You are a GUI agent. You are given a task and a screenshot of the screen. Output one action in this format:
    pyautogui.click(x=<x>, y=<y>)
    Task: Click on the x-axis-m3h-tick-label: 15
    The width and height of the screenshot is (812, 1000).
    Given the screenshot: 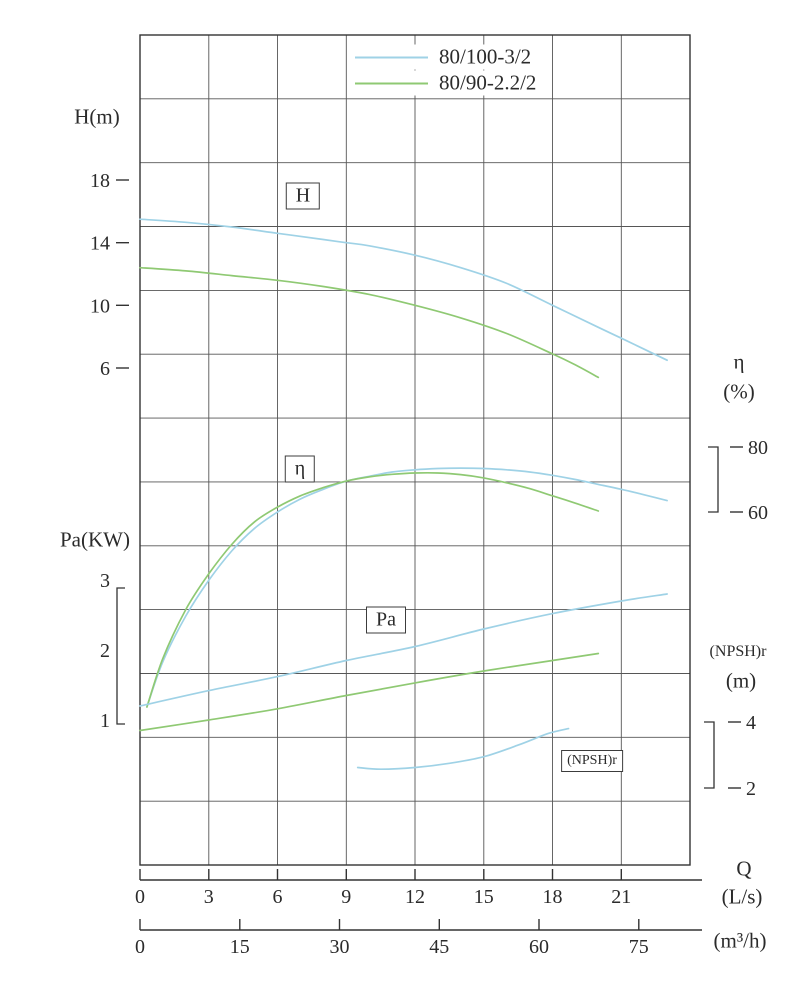 What is the action you would take?
    pyautogui.click(x=240, y=947)
    